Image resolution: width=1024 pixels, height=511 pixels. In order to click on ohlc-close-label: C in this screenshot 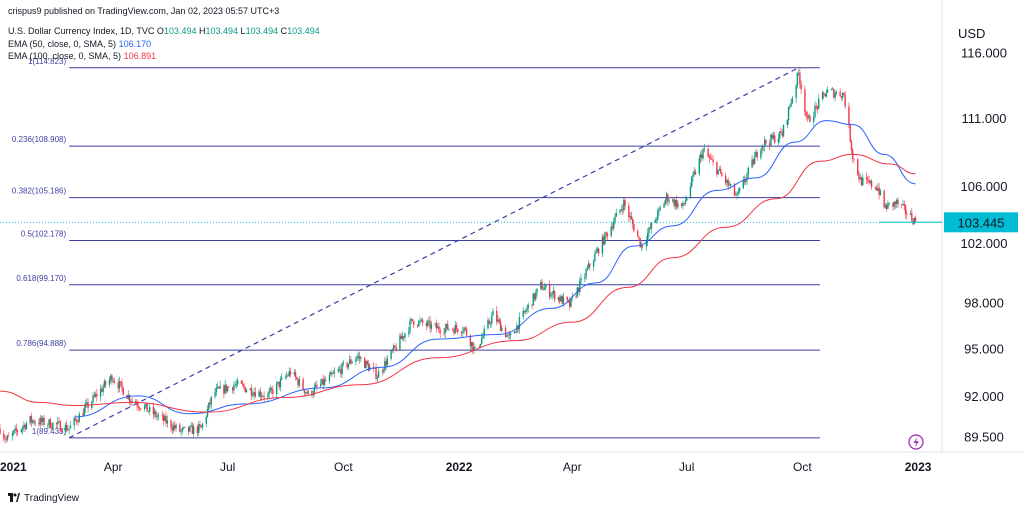, I will do `click(284, 31)`.